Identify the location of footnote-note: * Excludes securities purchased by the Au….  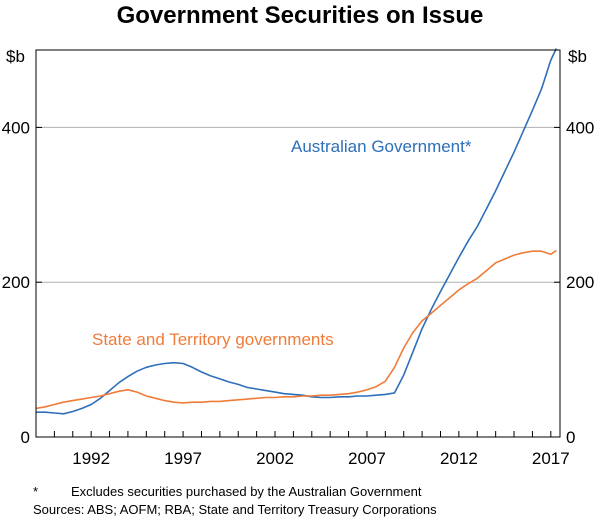
(227, 492).